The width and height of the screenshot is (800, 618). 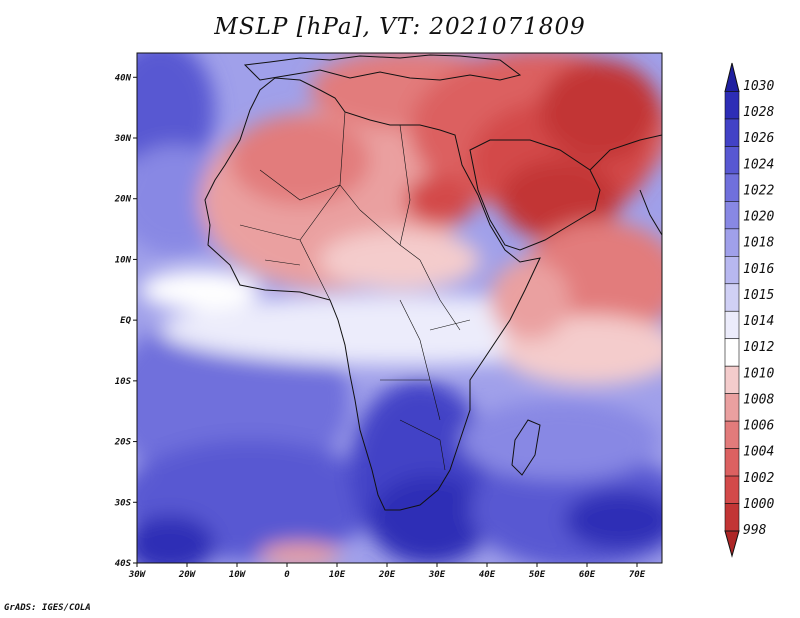 What do you see at coordinates (758, 243) in the screenshot?
I see `colorbar-label: 1018` at bounding box center [758, 243].